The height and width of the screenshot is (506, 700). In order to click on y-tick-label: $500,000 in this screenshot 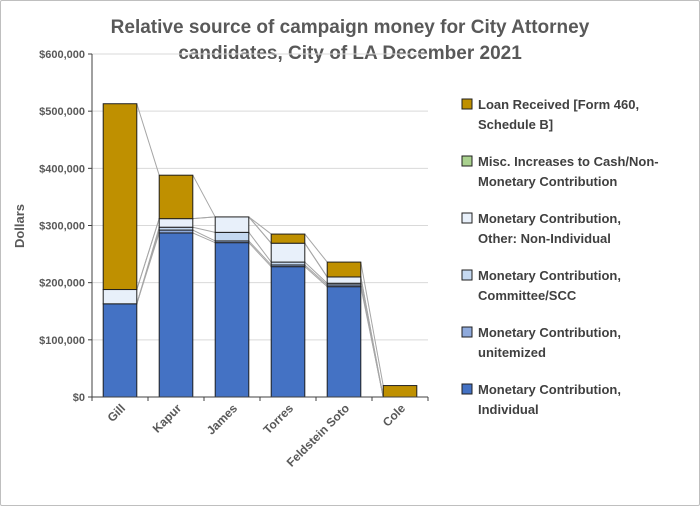, I will do `click(62, 112)`.